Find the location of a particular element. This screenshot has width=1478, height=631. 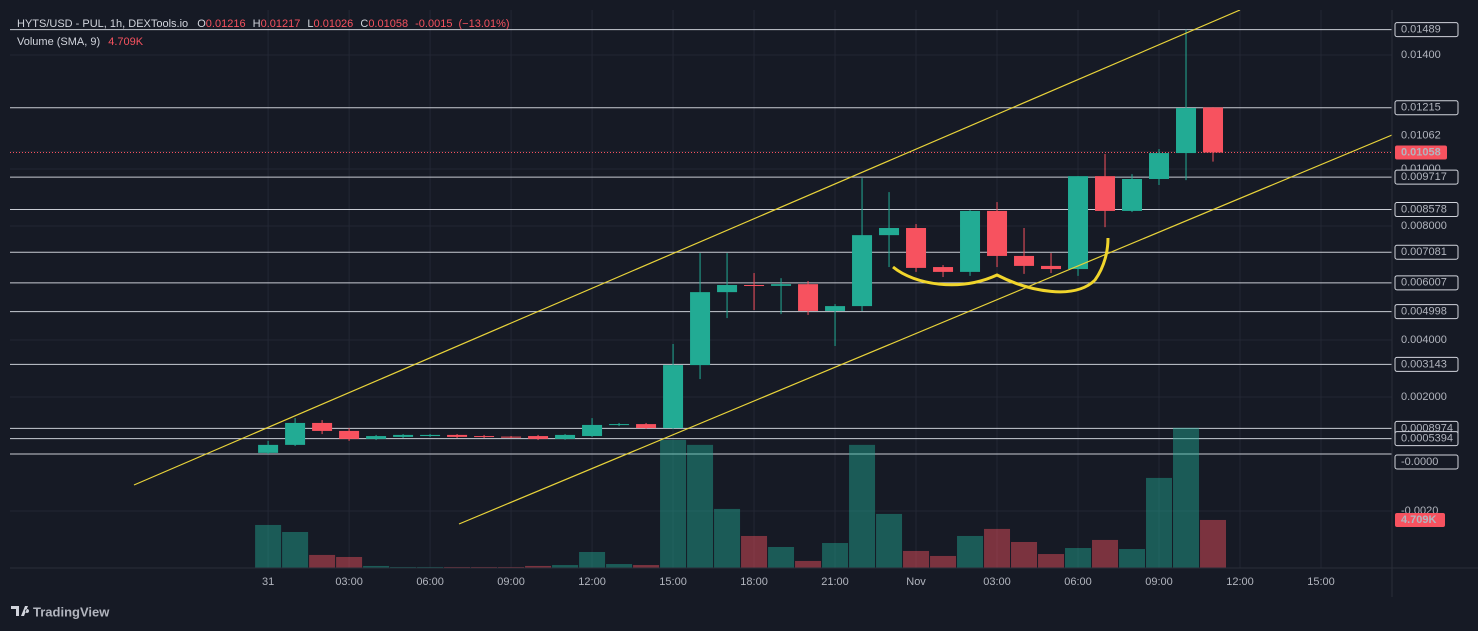

volume-label: 4.709K is located at coordinates (1419, 520).